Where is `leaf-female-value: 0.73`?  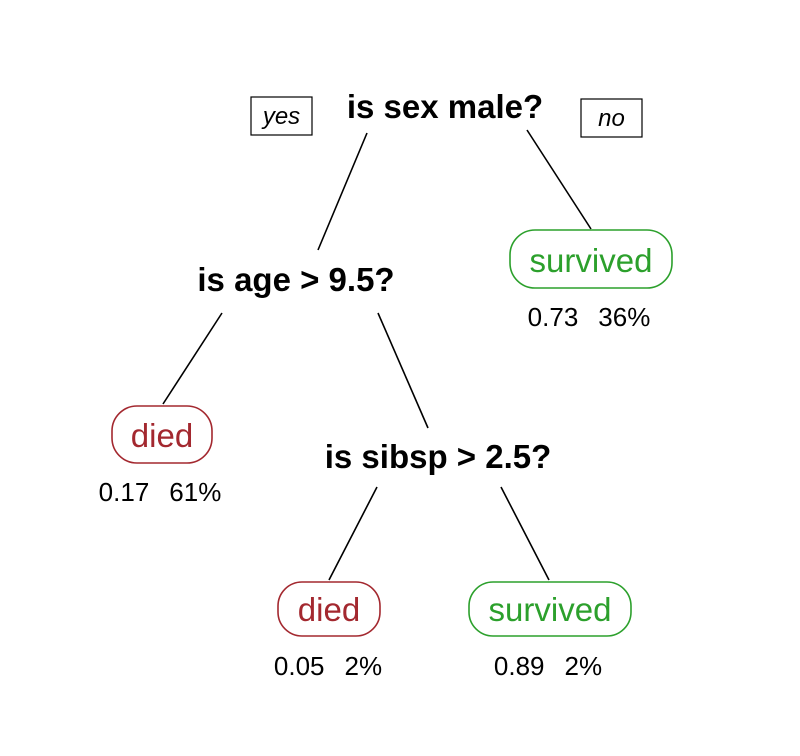
leaf-female-value: 0.73 is located at coordinates (553, 317).